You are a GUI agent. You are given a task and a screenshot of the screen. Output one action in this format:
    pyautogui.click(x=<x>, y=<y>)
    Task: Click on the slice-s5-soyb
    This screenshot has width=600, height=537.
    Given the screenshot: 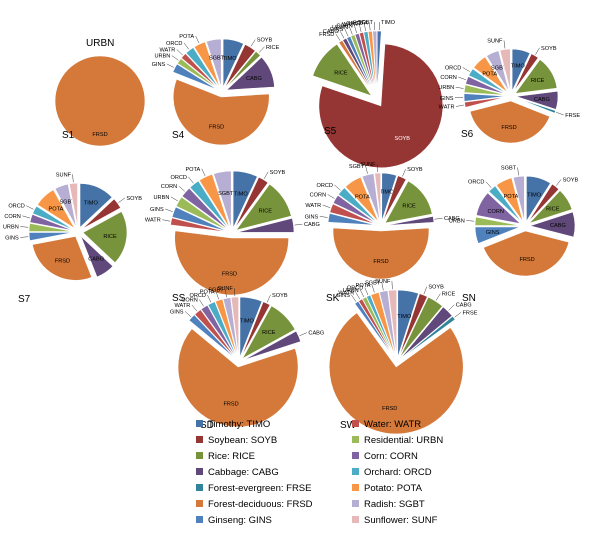 What is the action you would take?
    pyautogui.click(x=381, y=106)
    